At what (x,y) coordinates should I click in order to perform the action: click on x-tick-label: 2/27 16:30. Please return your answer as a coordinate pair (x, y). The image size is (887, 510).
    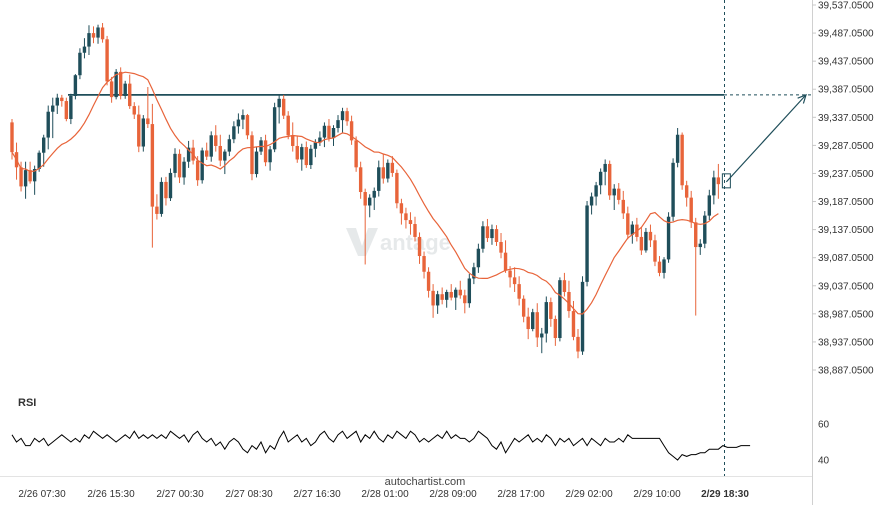
    Looking at the image, I should click on (317, 494).